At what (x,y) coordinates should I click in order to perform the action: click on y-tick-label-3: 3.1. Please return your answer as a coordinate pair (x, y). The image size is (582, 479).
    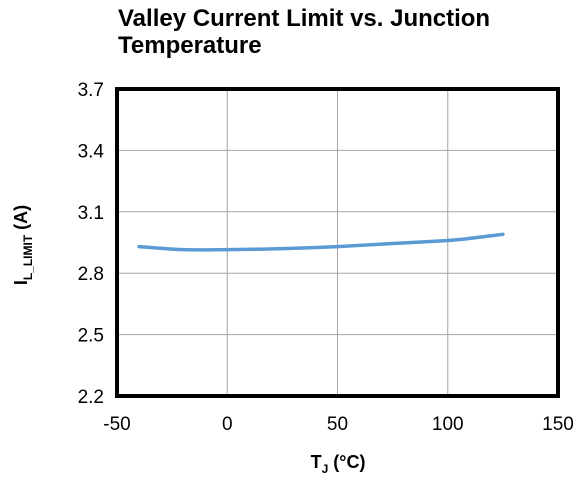
    Looking at the image, I should click on (91, 213).